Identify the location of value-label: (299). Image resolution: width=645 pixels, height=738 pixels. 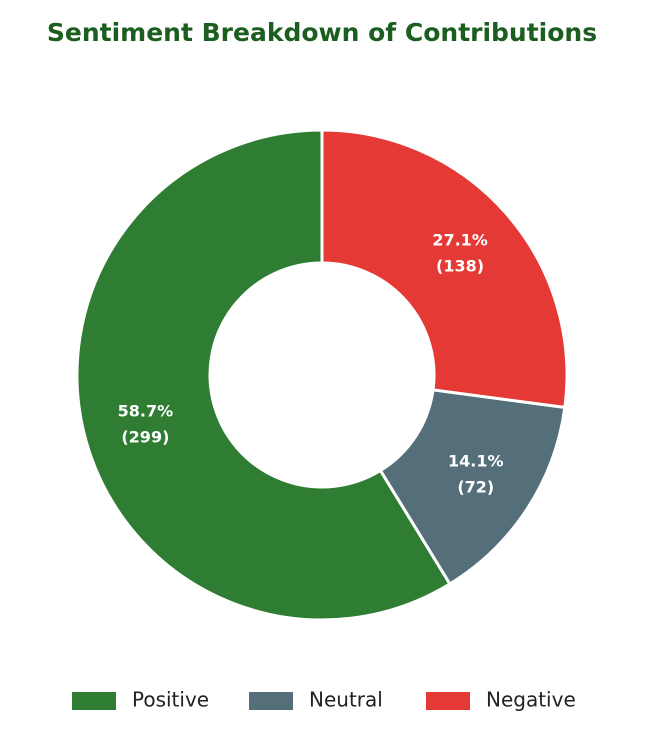
(145, 436).